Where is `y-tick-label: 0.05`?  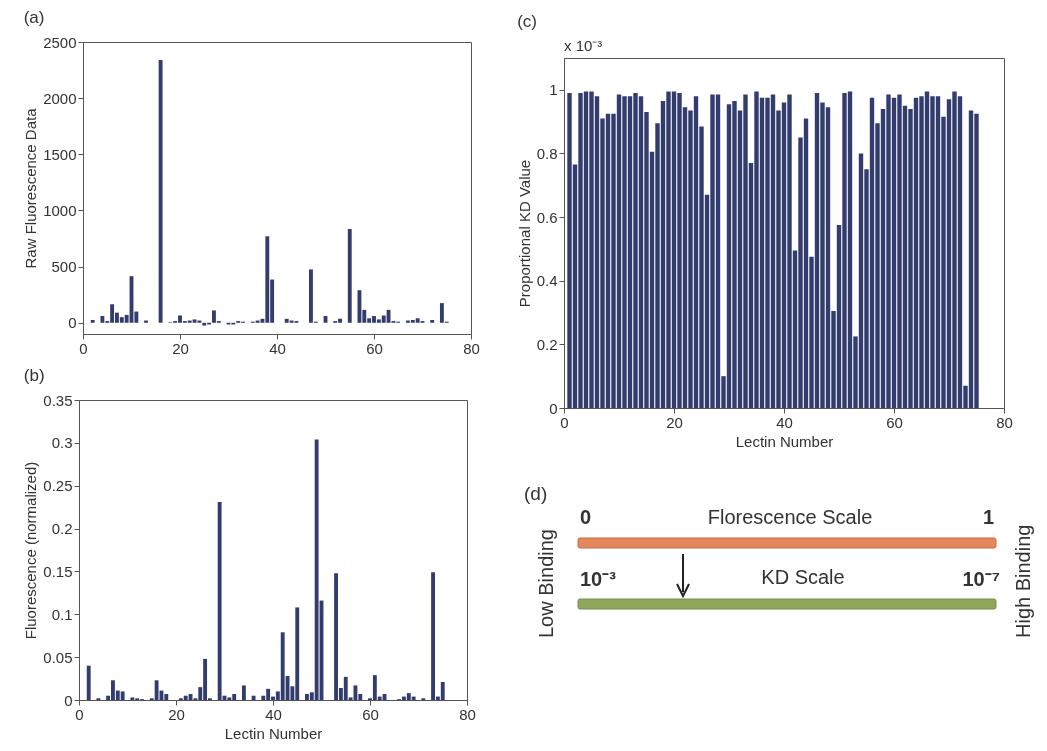 y-tick-label: 0.05 is located at coordinates (58, 657).